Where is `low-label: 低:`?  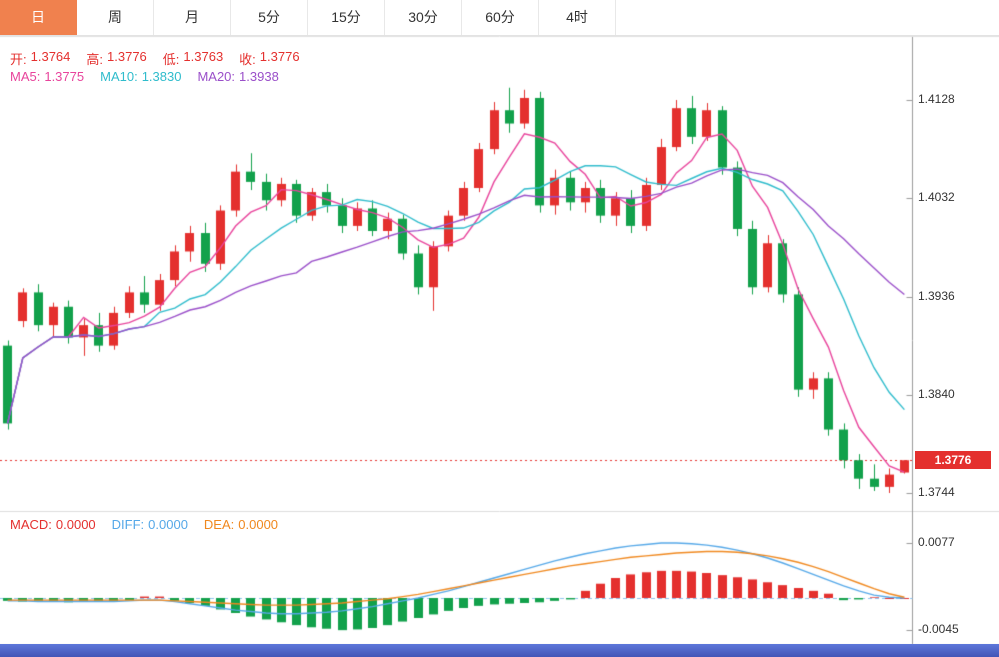
low-label: 低: is located at coordinates (171, 59).